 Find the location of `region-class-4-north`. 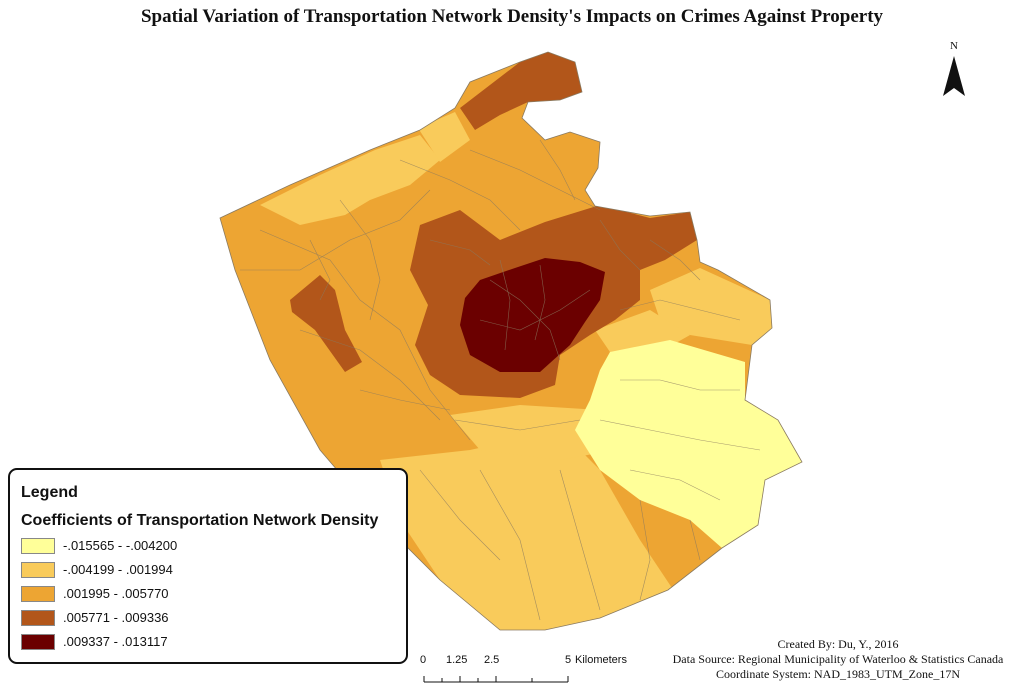

region-class-4-north is located at coordinates (521, 91).